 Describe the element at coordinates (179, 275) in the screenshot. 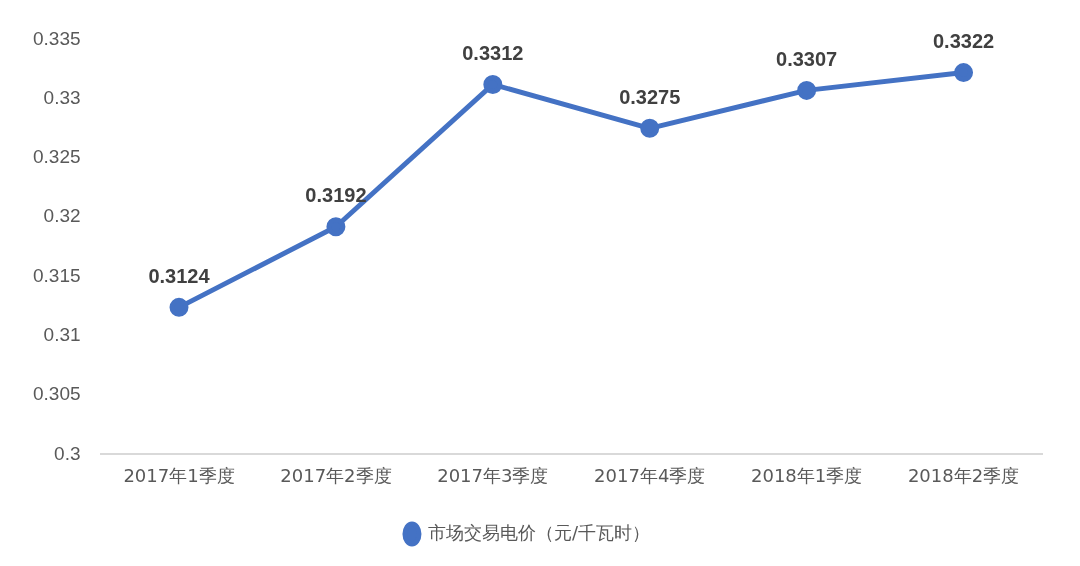

I see `data-label: 0.3124` at that location.